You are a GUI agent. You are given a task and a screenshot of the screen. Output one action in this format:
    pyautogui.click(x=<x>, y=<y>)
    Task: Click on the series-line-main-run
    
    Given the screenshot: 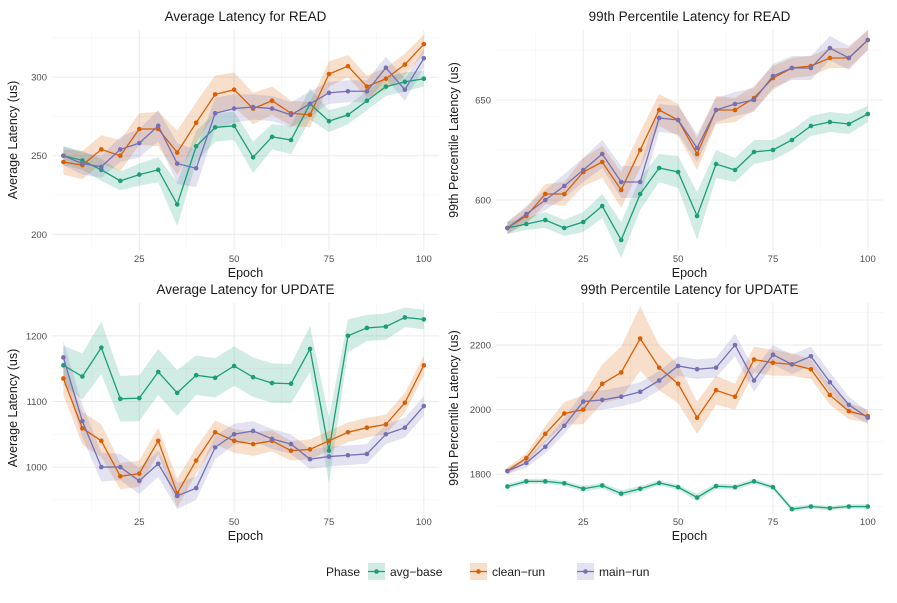 What is the action you would take?
    pyautogui.click(x=687, y=134)
    